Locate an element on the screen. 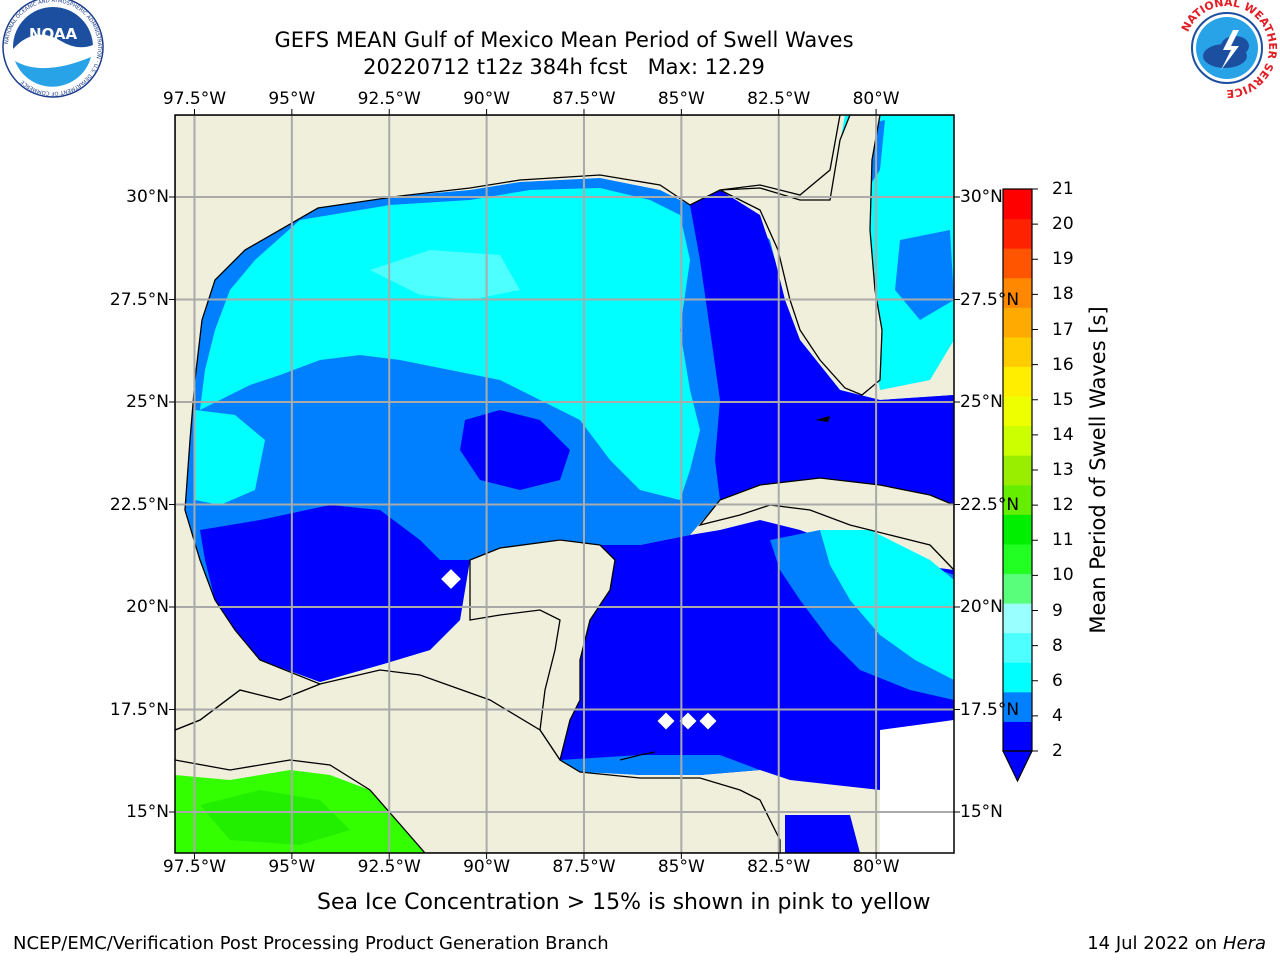 The height and width of the screenshot is (960, 1280). colorbar-tick-label: 12 is located at coordinates (1063, 505).